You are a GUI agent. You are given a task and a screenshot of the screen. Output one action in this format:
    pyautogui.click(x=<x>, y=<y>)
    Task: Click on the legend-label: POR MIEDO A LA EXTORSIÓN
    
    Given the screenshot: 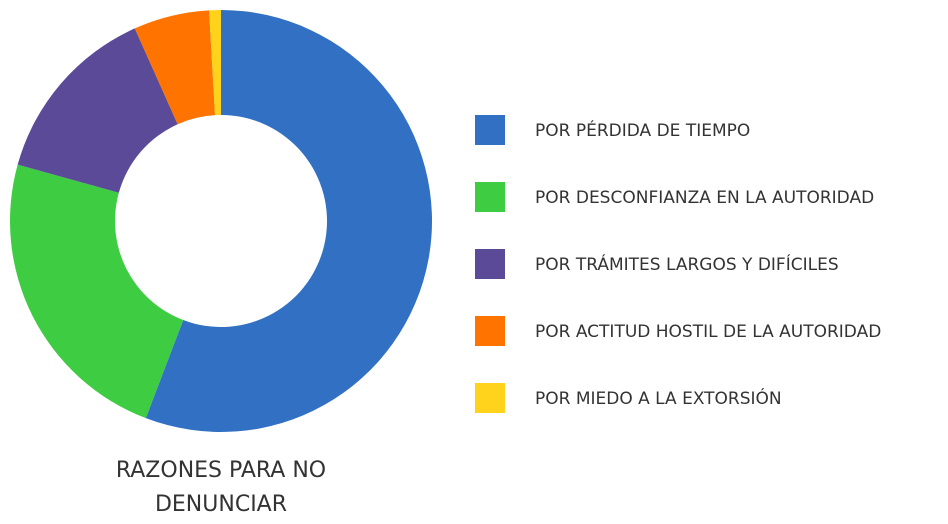 What is the action you would take?
    pyautogui.click(x=658, y=398)
    